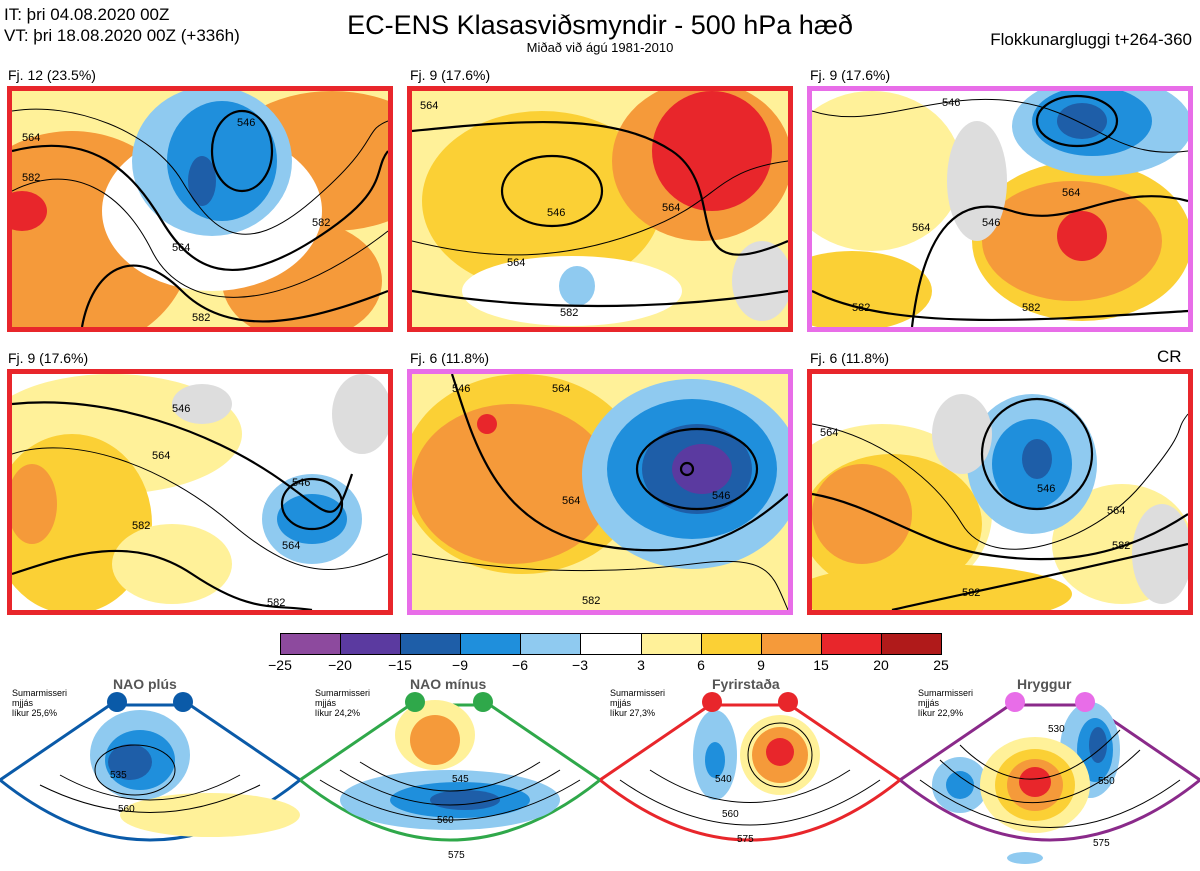  I want to click on regime-title-4: Hryggur, so click(1044, 684).